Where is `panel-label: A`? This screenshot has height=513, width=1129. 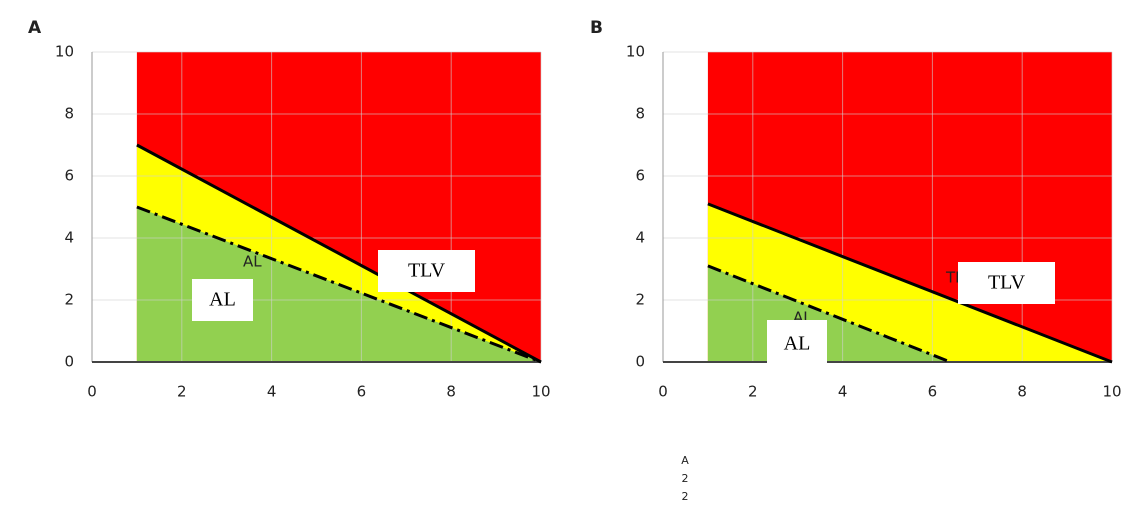
panel-label: A is located at coordinates (35, 28).